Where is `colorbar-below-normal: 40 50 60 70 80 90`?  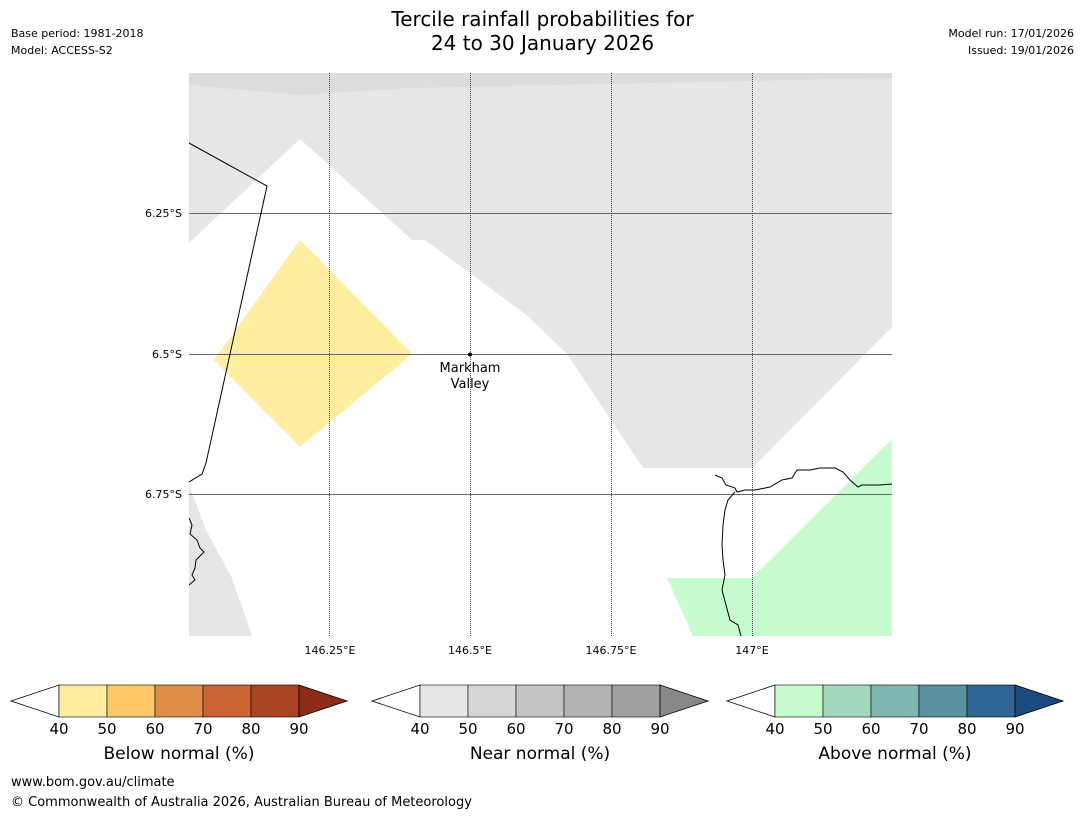
colorbar-below-normal: 40 50 60 70 80 90 is located at coordinates (179, 711).